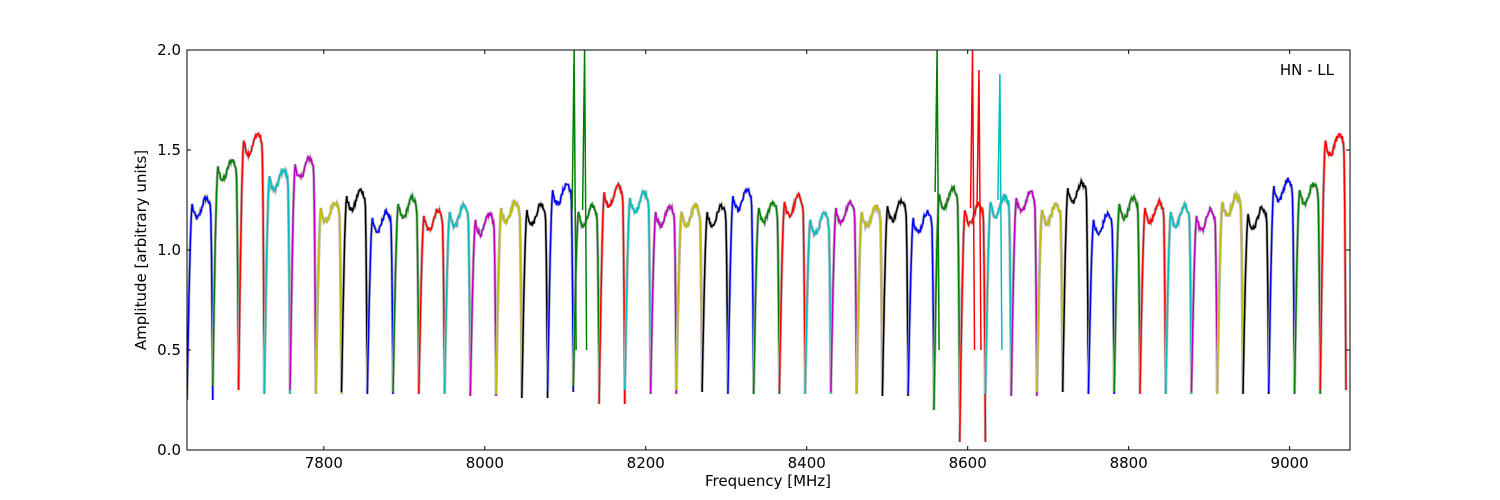 The image size is (1500, 500). What do you see at coordinates (1129, 463) in the screenshot?
I see `x-tick-label: 8800` at bounding box center [1129, 463].